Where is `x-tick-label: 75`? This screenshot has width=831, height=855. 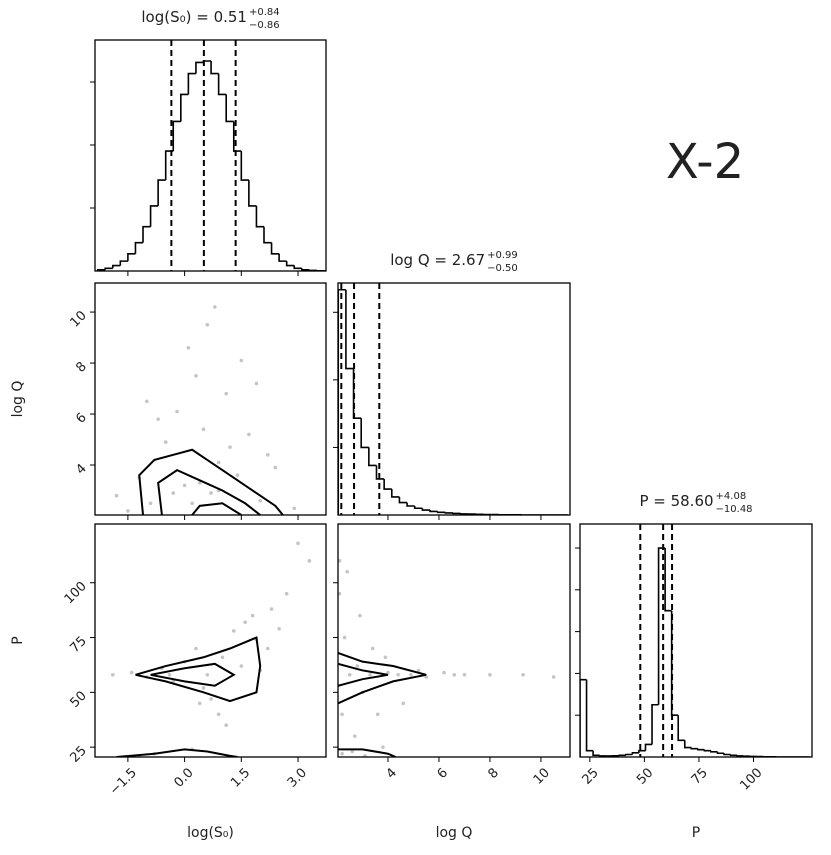 x-tick-label: 75 is located at coordinates (700, 776).